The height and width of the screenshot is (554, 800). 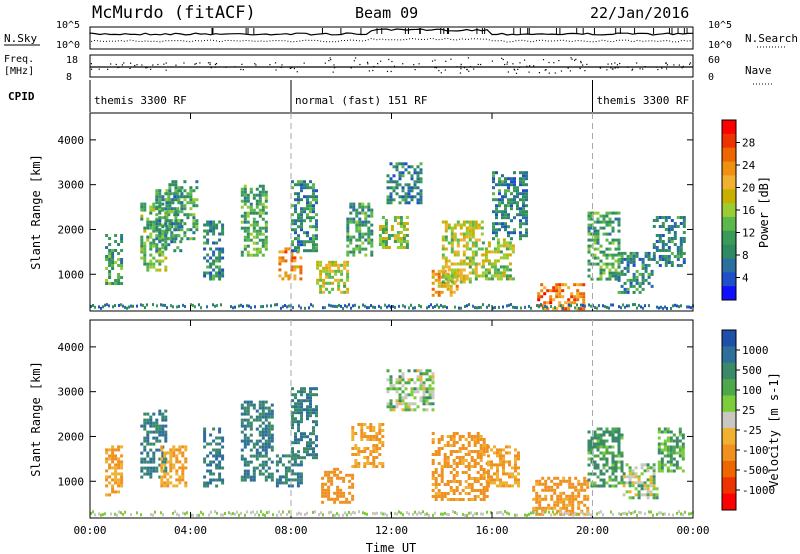 I want to click on y-tick-label: 1000, so click(x=71, y=481).